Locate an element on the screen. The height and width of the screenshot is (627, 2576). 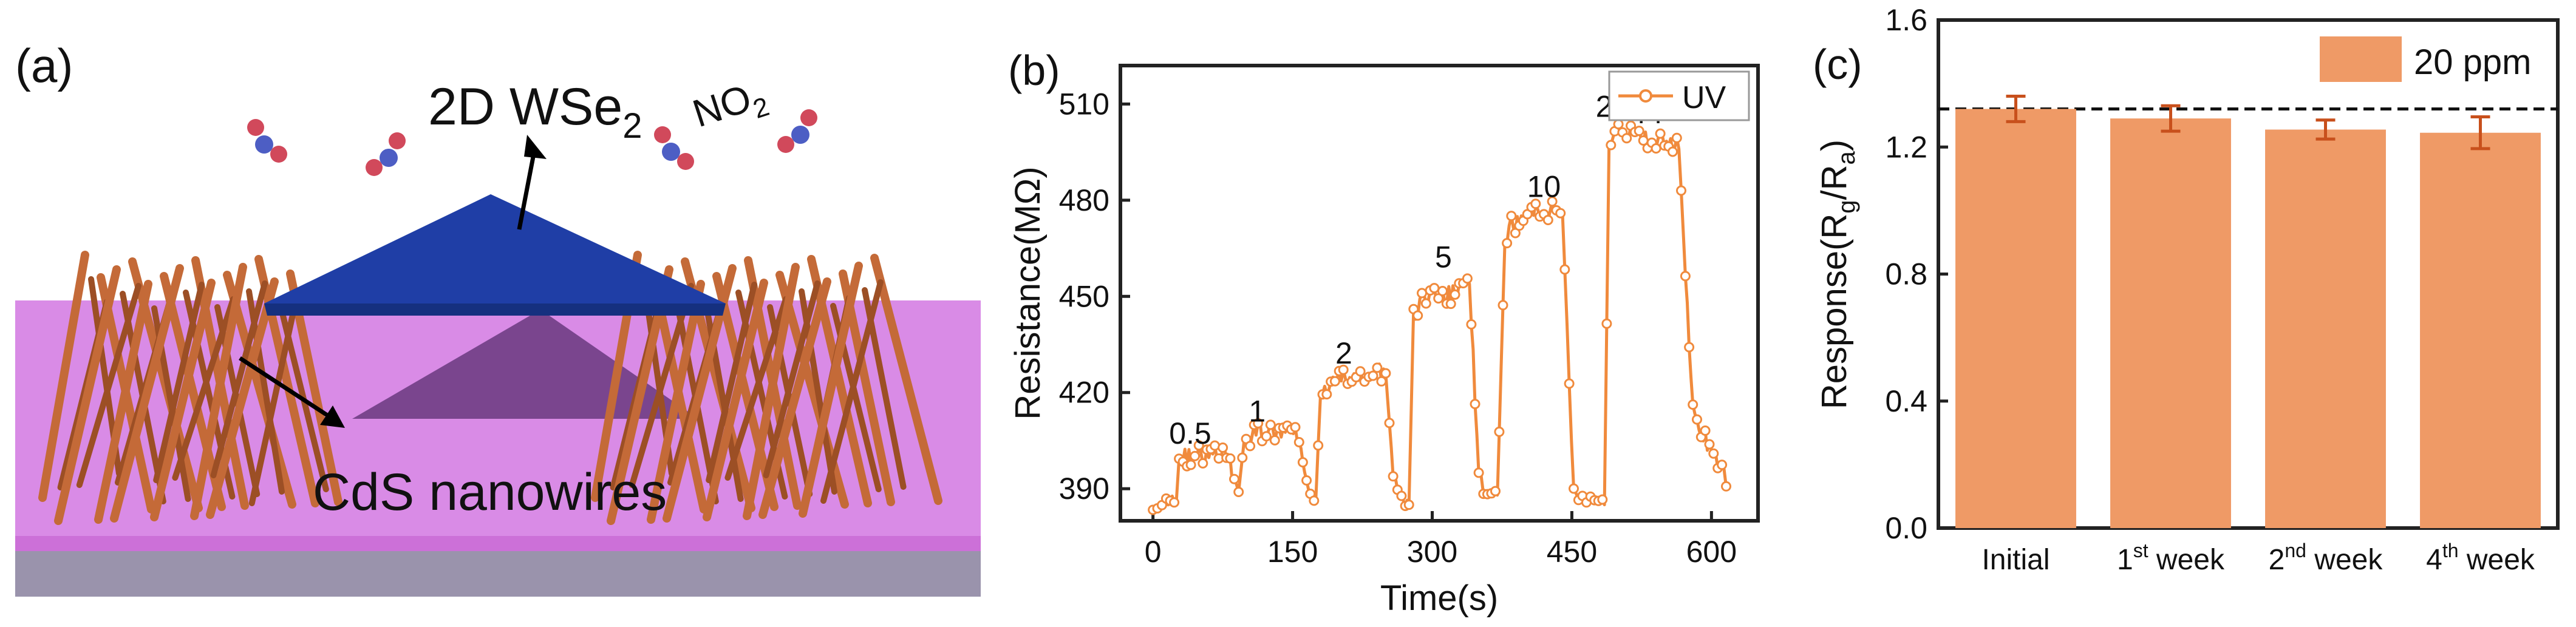
panel-b-ylabel: Resistance(MΩ) is located at coordinates (1028, 292).